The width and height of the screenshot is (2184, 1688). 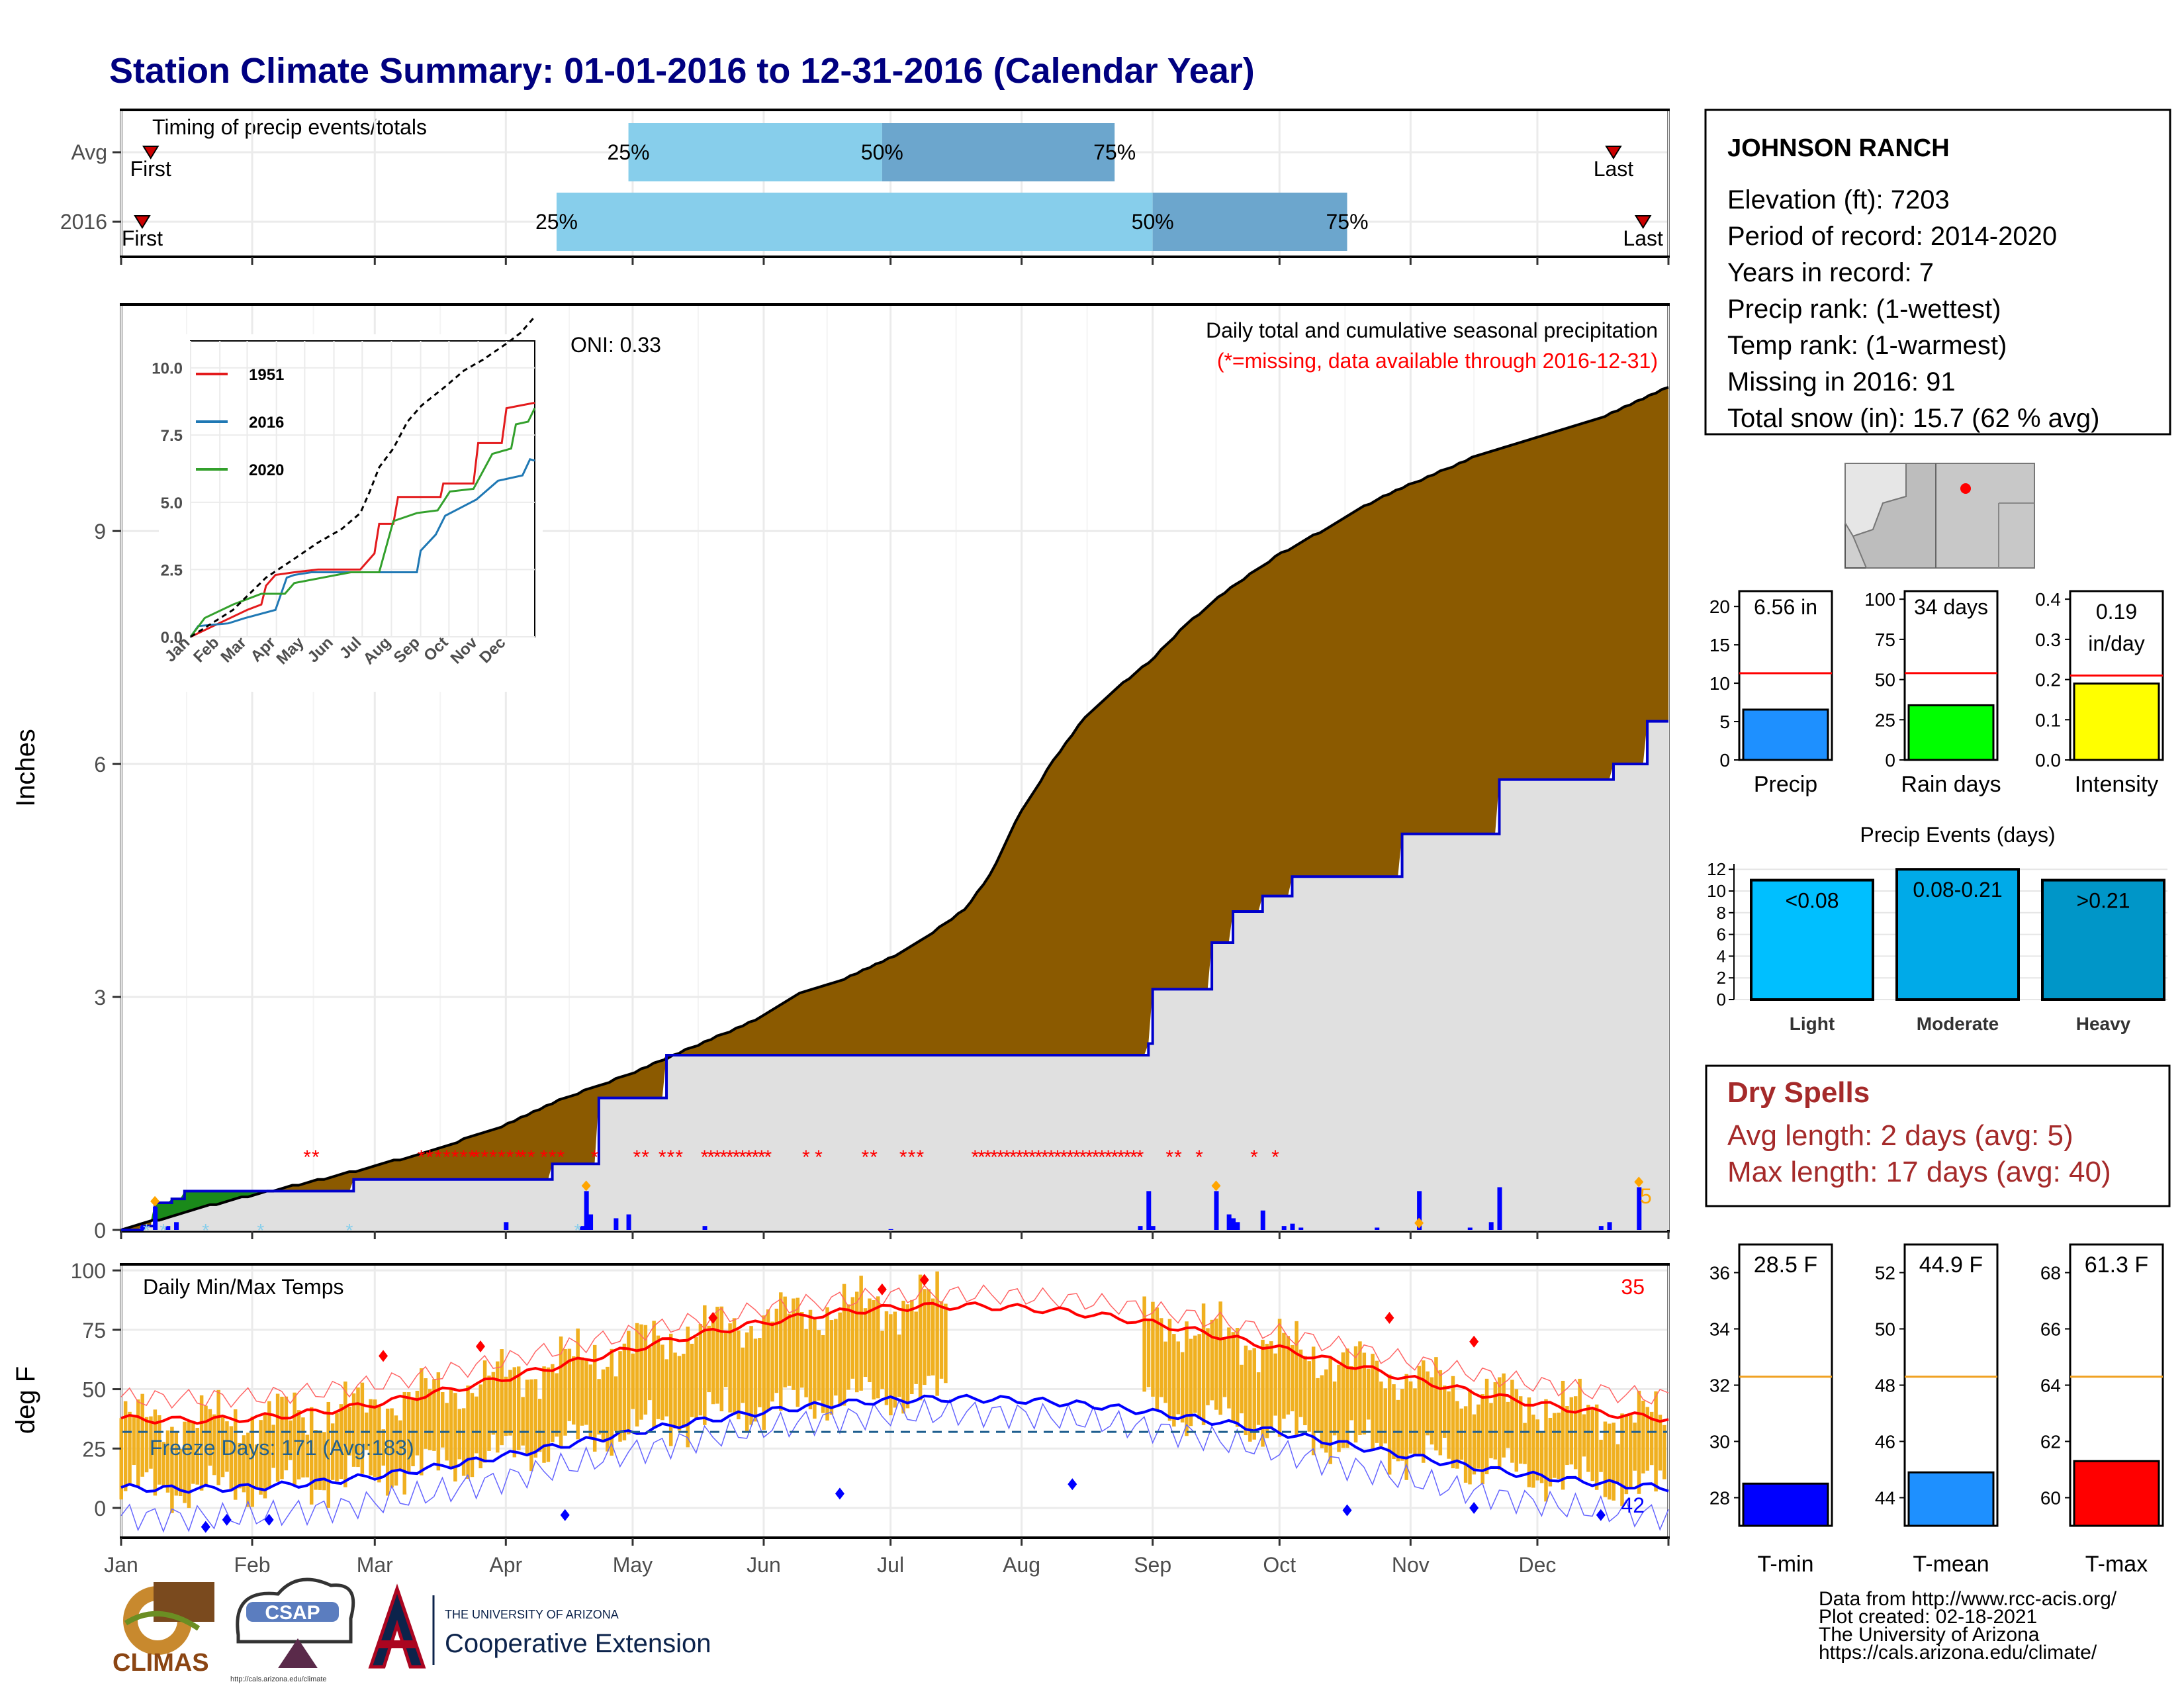 I want to click on temp-bar-y-tick-label: 48, so click(x=1885, y=1386).